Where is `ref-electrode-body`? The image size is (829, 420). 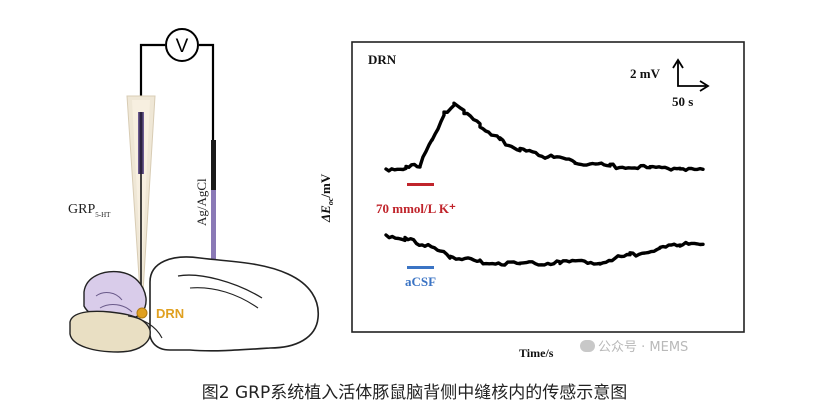
ref-electrode-body is located at coordinates (213, 226).